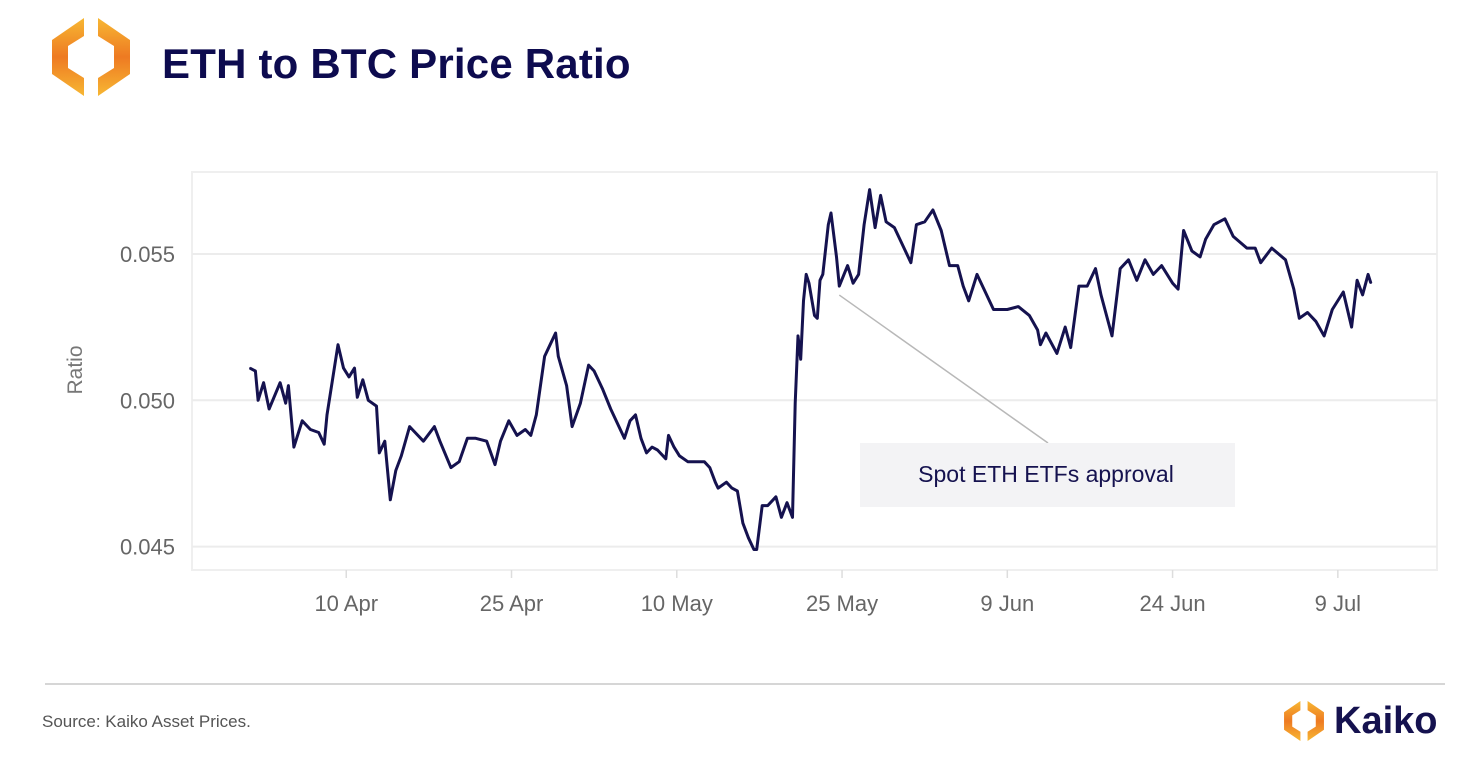  I want to click on x-axis-ticks: 10 Apr 25 Apr 10 May 25 May 9 Jun 24 Jun 9 Jul, so click(837, 593).